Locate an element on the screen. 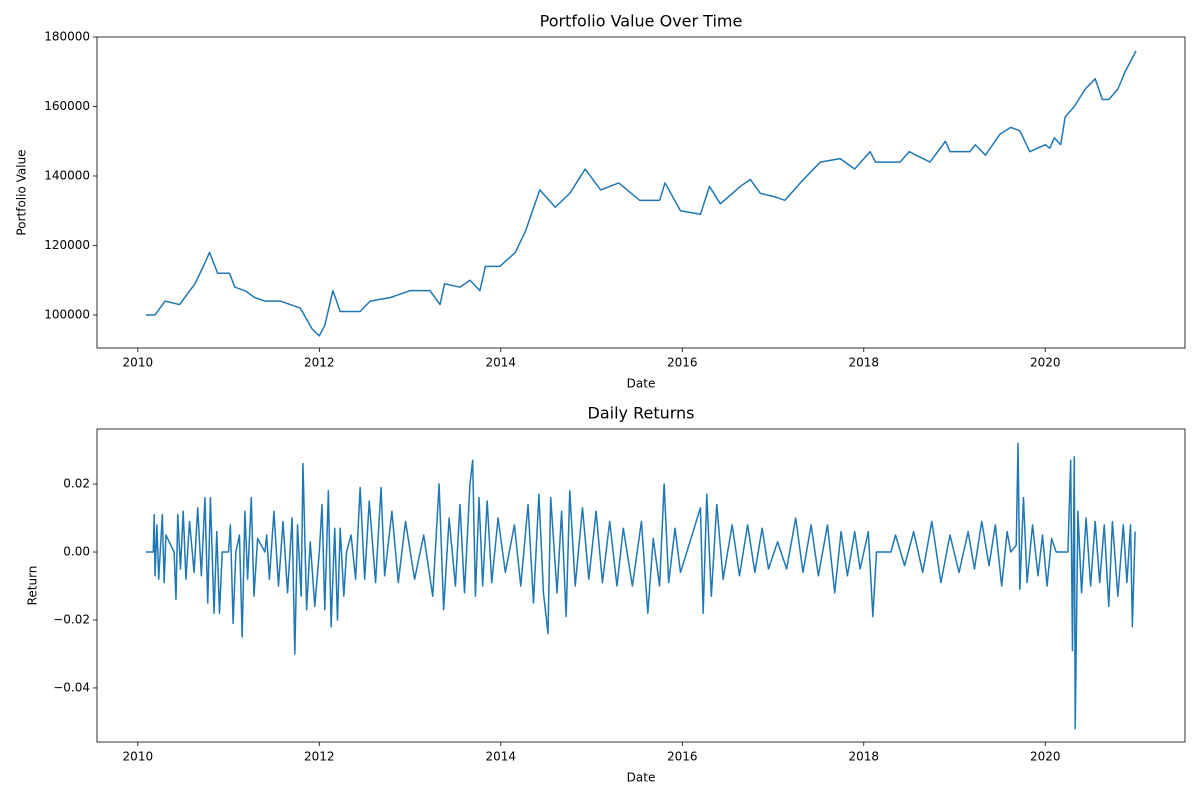 The image size is (1200, 804). chart-title: Daily Returns is located at coordinates (641, 413).